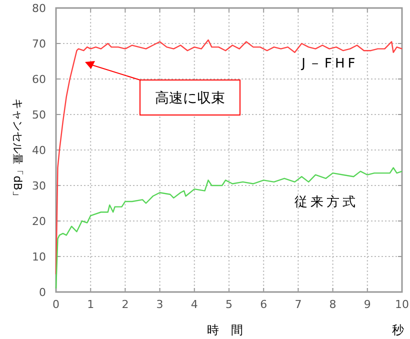 The image size is (410, 339). I want to click on y-axis-title: キャンセル量「dB」, so click(17, 150).